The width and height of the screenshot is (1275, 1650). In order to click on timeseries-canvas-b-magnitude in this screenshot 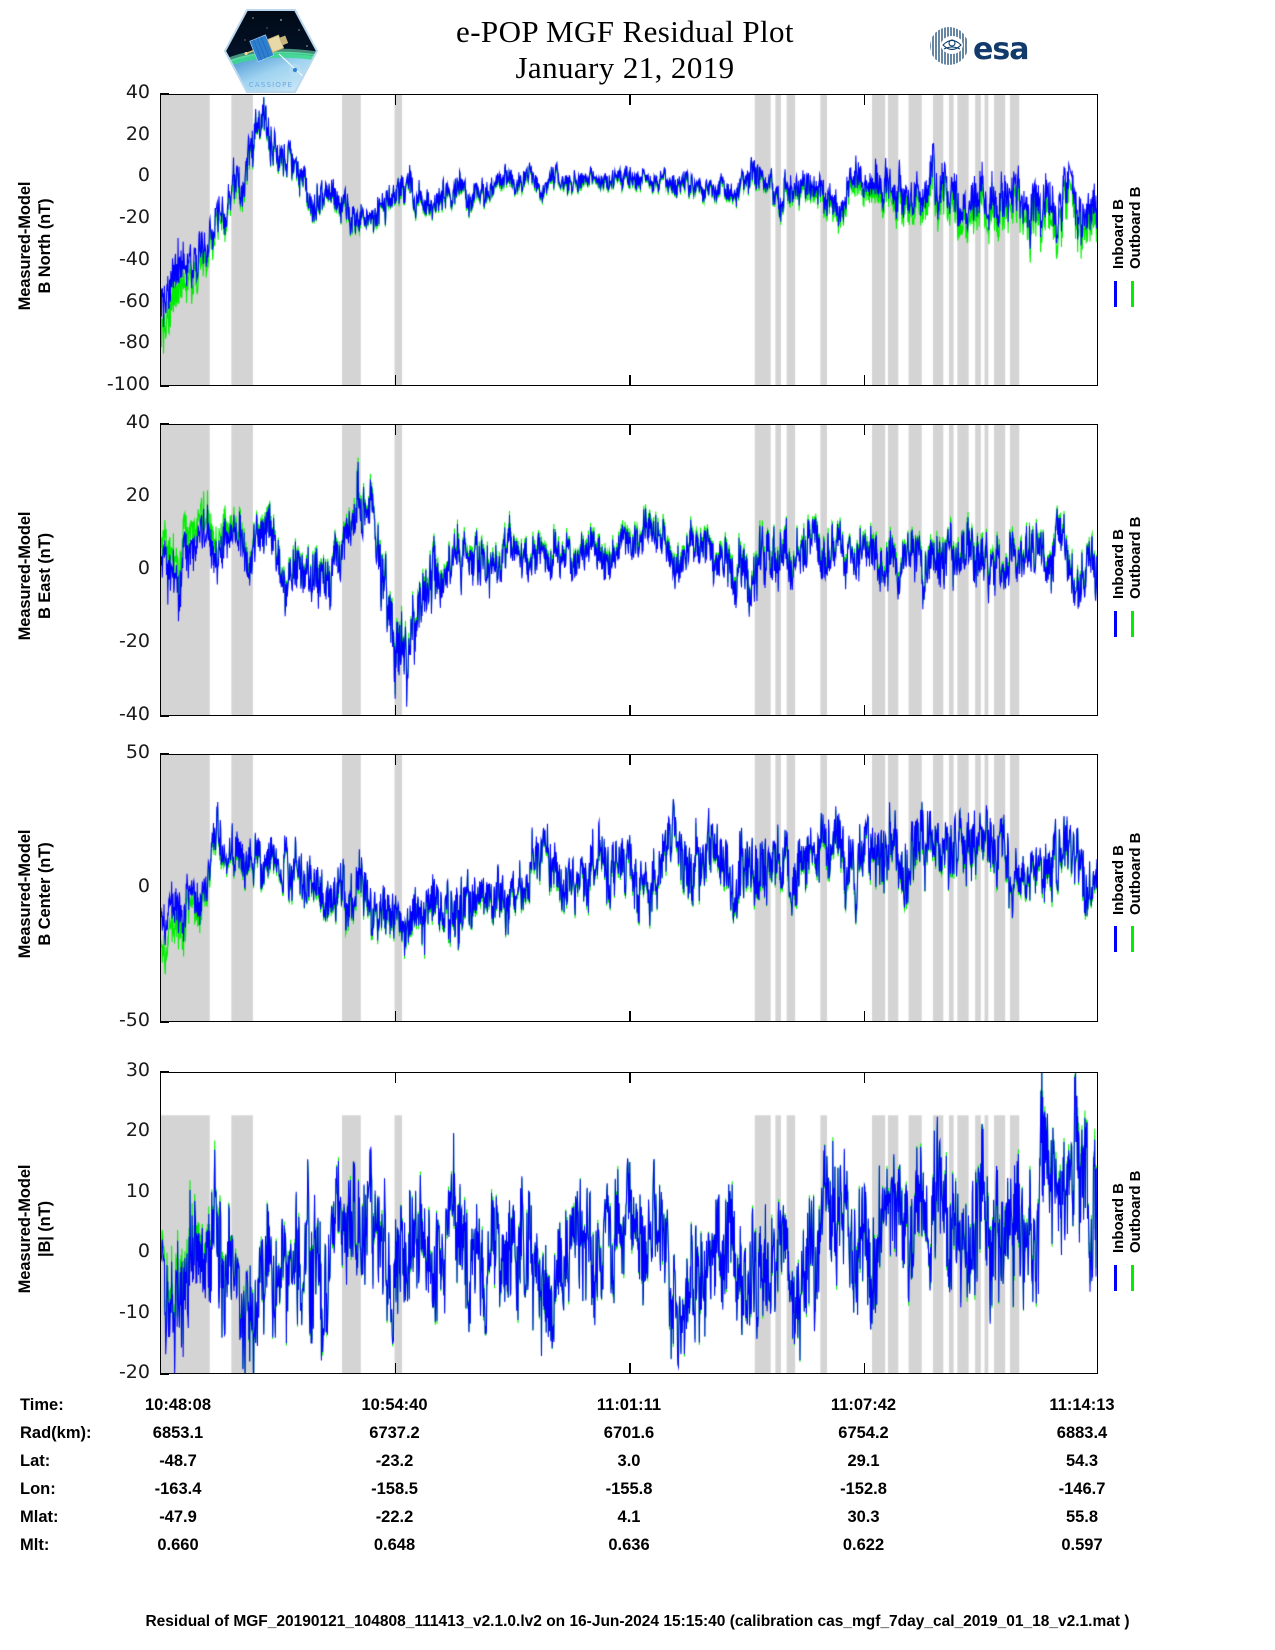, I will do `click(629, 1223)`.